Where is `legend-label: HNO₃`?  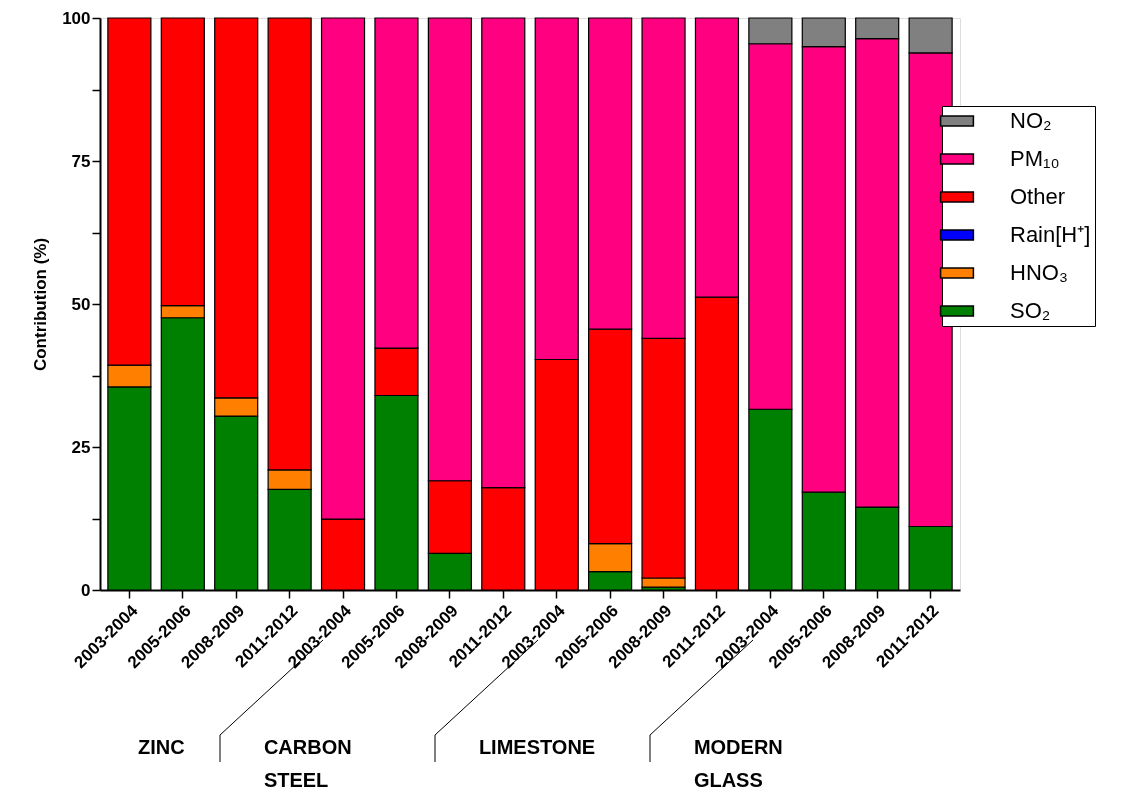 legend-label: HNO₃ is located at coordinates (1039, 272).